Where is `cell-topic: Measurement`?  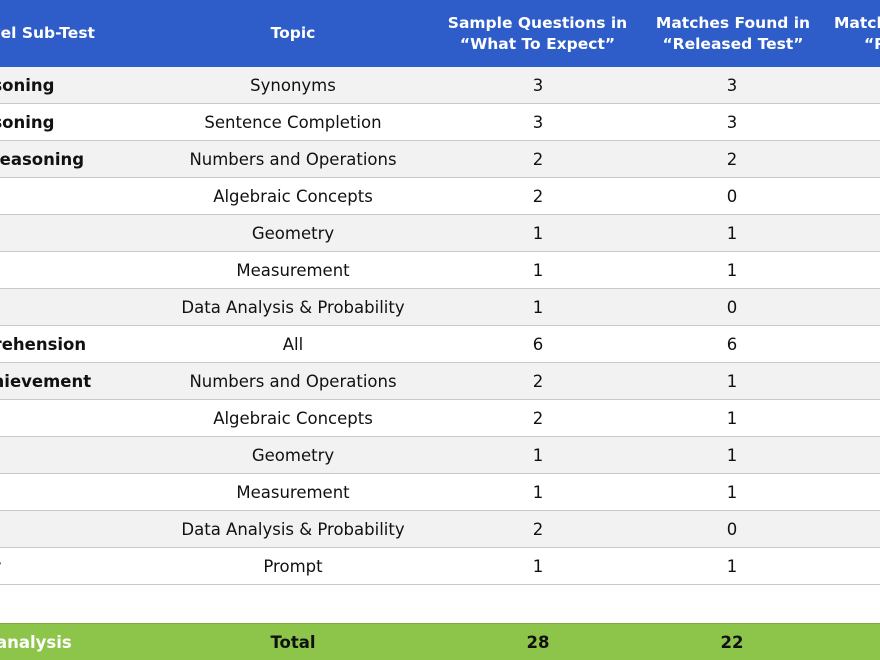 cell-topic: Measurement is located at coordinates (293, 492).